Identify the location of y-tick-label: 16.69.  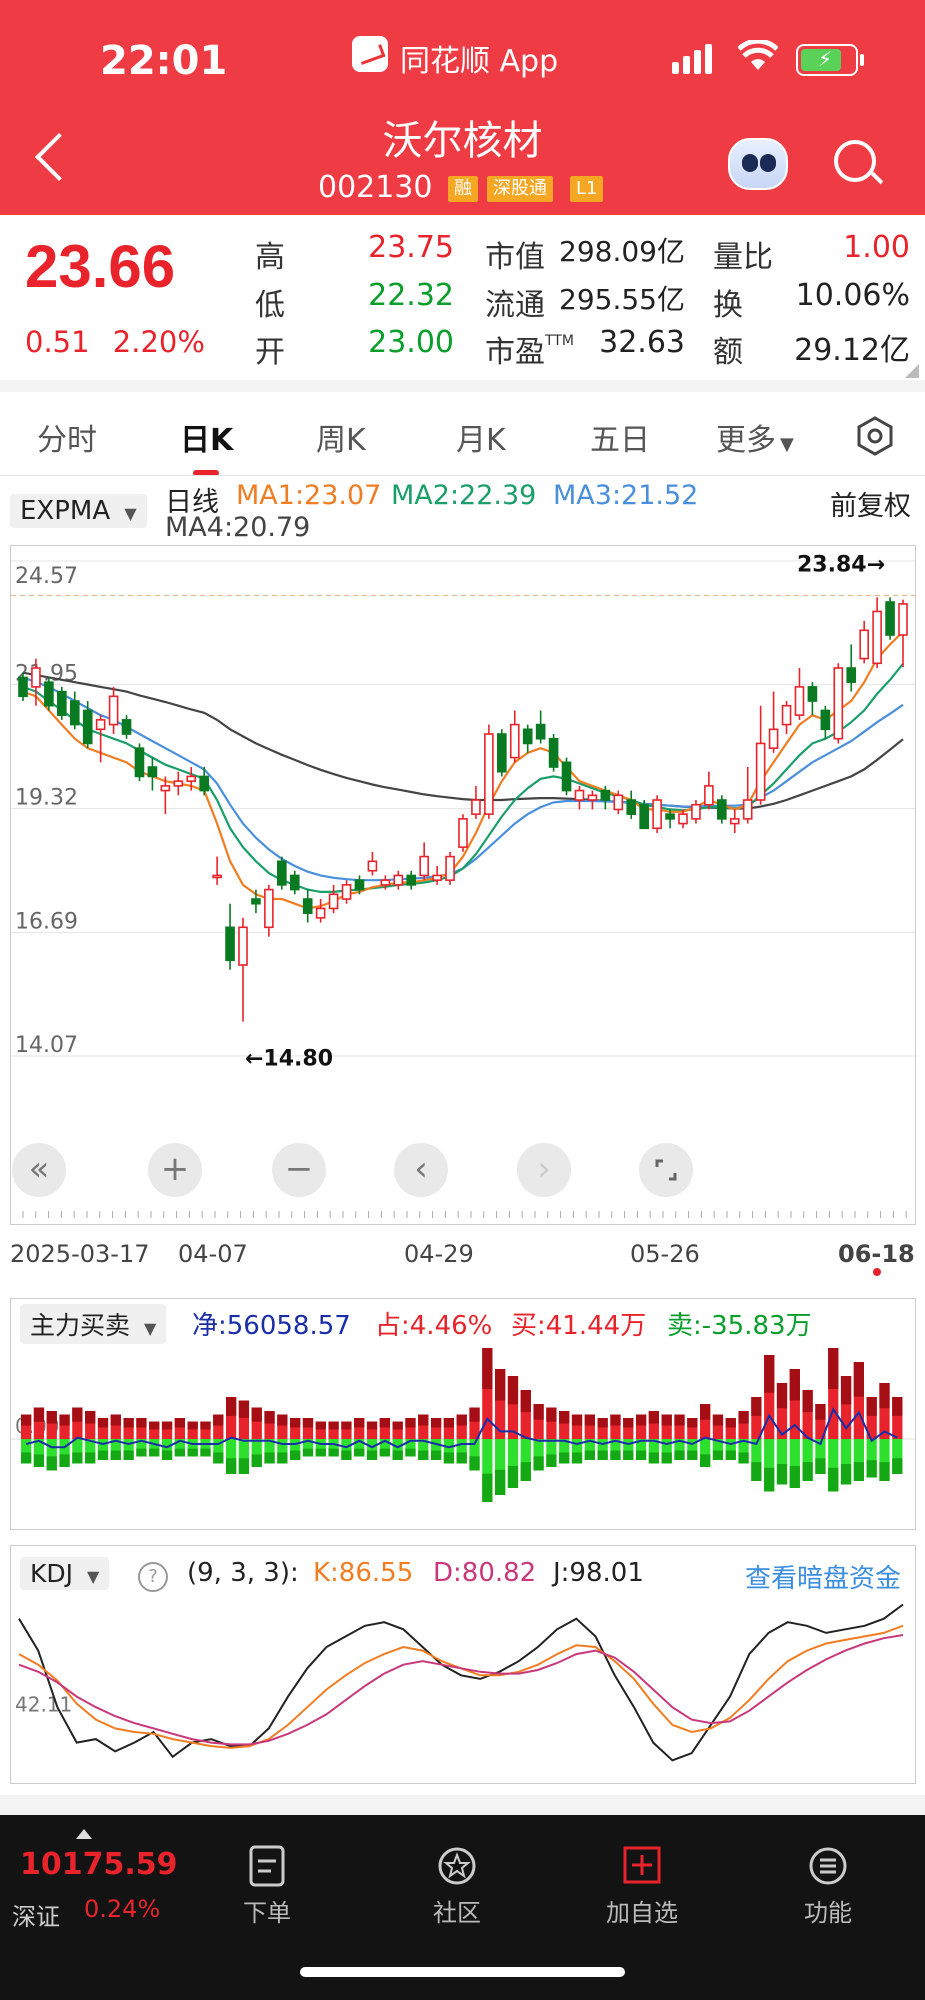
(46, 921).